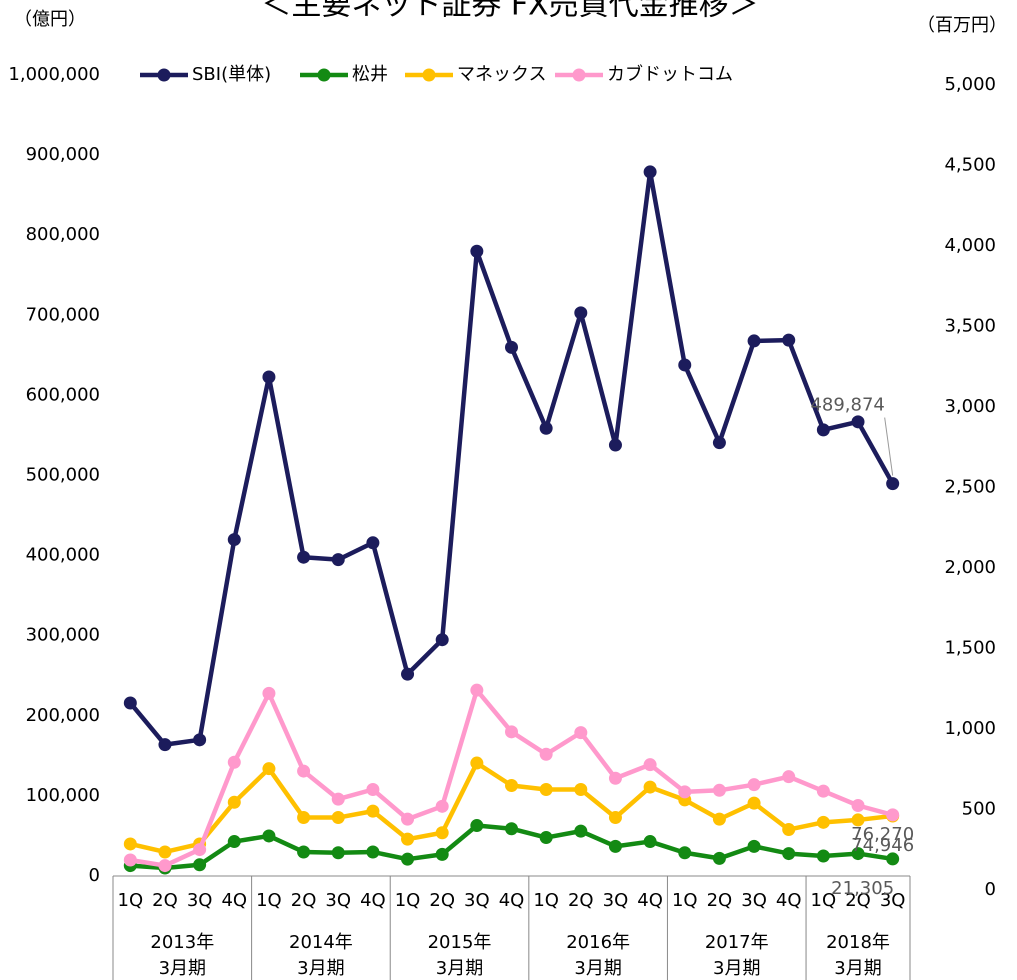 Image resolution: width=1017 pixels, height=980 pixels. Describe the element at coordinates (54, 74) in the screenshot. I see `y-tick-label: 1,000,000` at that location.